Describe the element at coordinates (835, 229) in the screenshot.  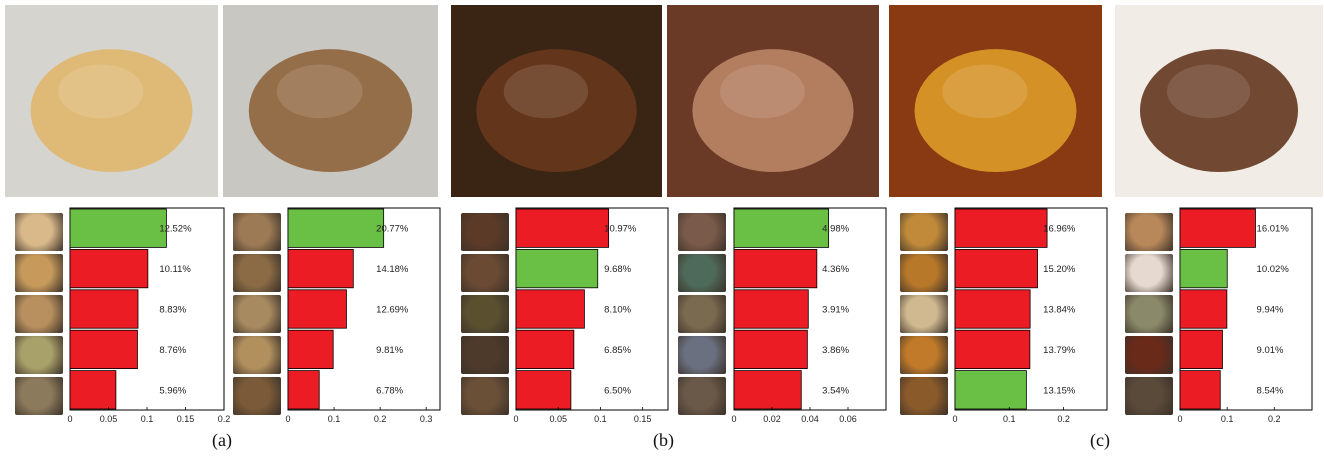
I see `bar-value-label: 4.98%` at that location.